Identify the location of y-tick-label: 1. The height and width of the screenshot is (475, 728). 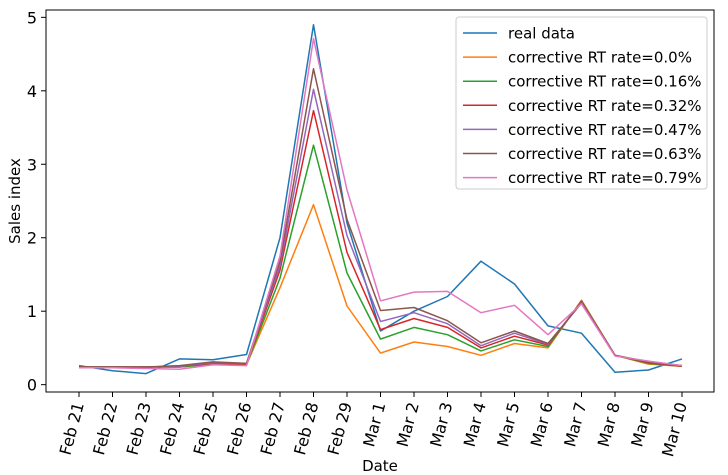
(32, 311).